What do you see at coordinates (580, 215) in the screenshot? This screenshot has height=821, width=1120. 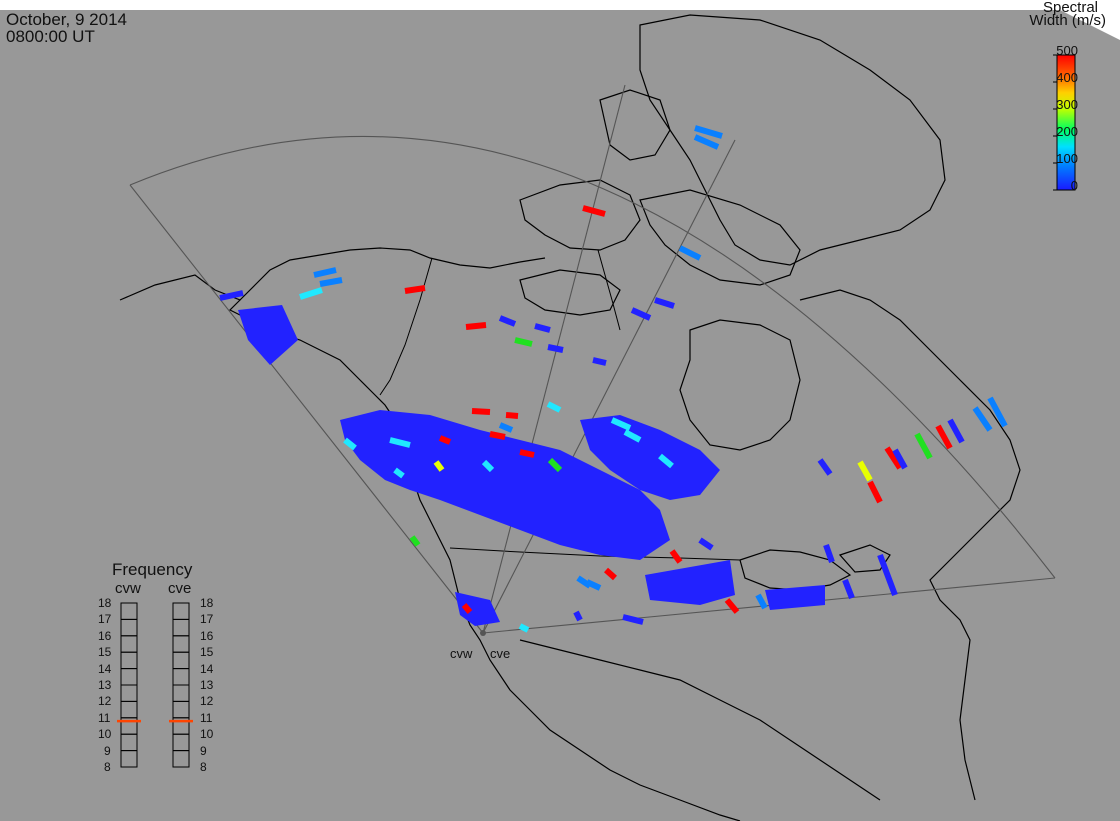 I see `coastline-arctic-islands` at bounding box center [580, 215].